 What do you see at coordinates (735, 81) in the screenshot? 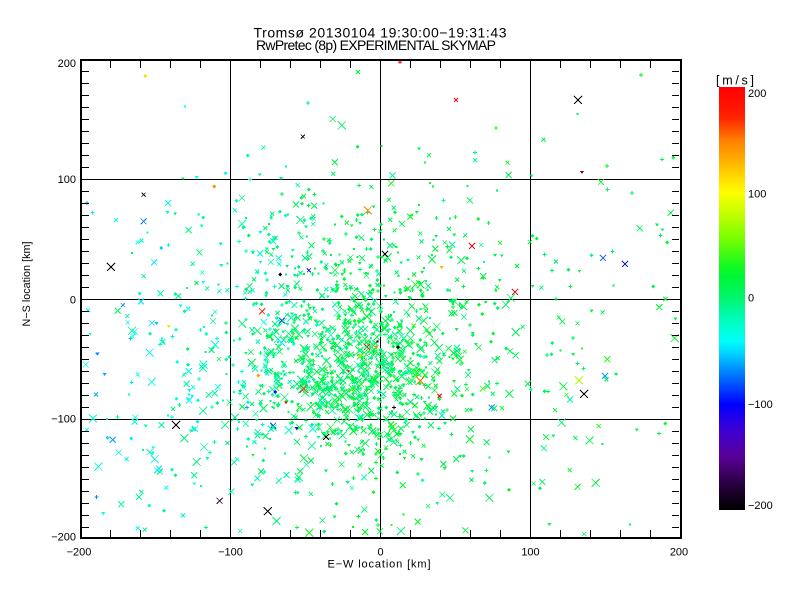
I see `svg-text: [m/s]` at bounding box center [735, 81].